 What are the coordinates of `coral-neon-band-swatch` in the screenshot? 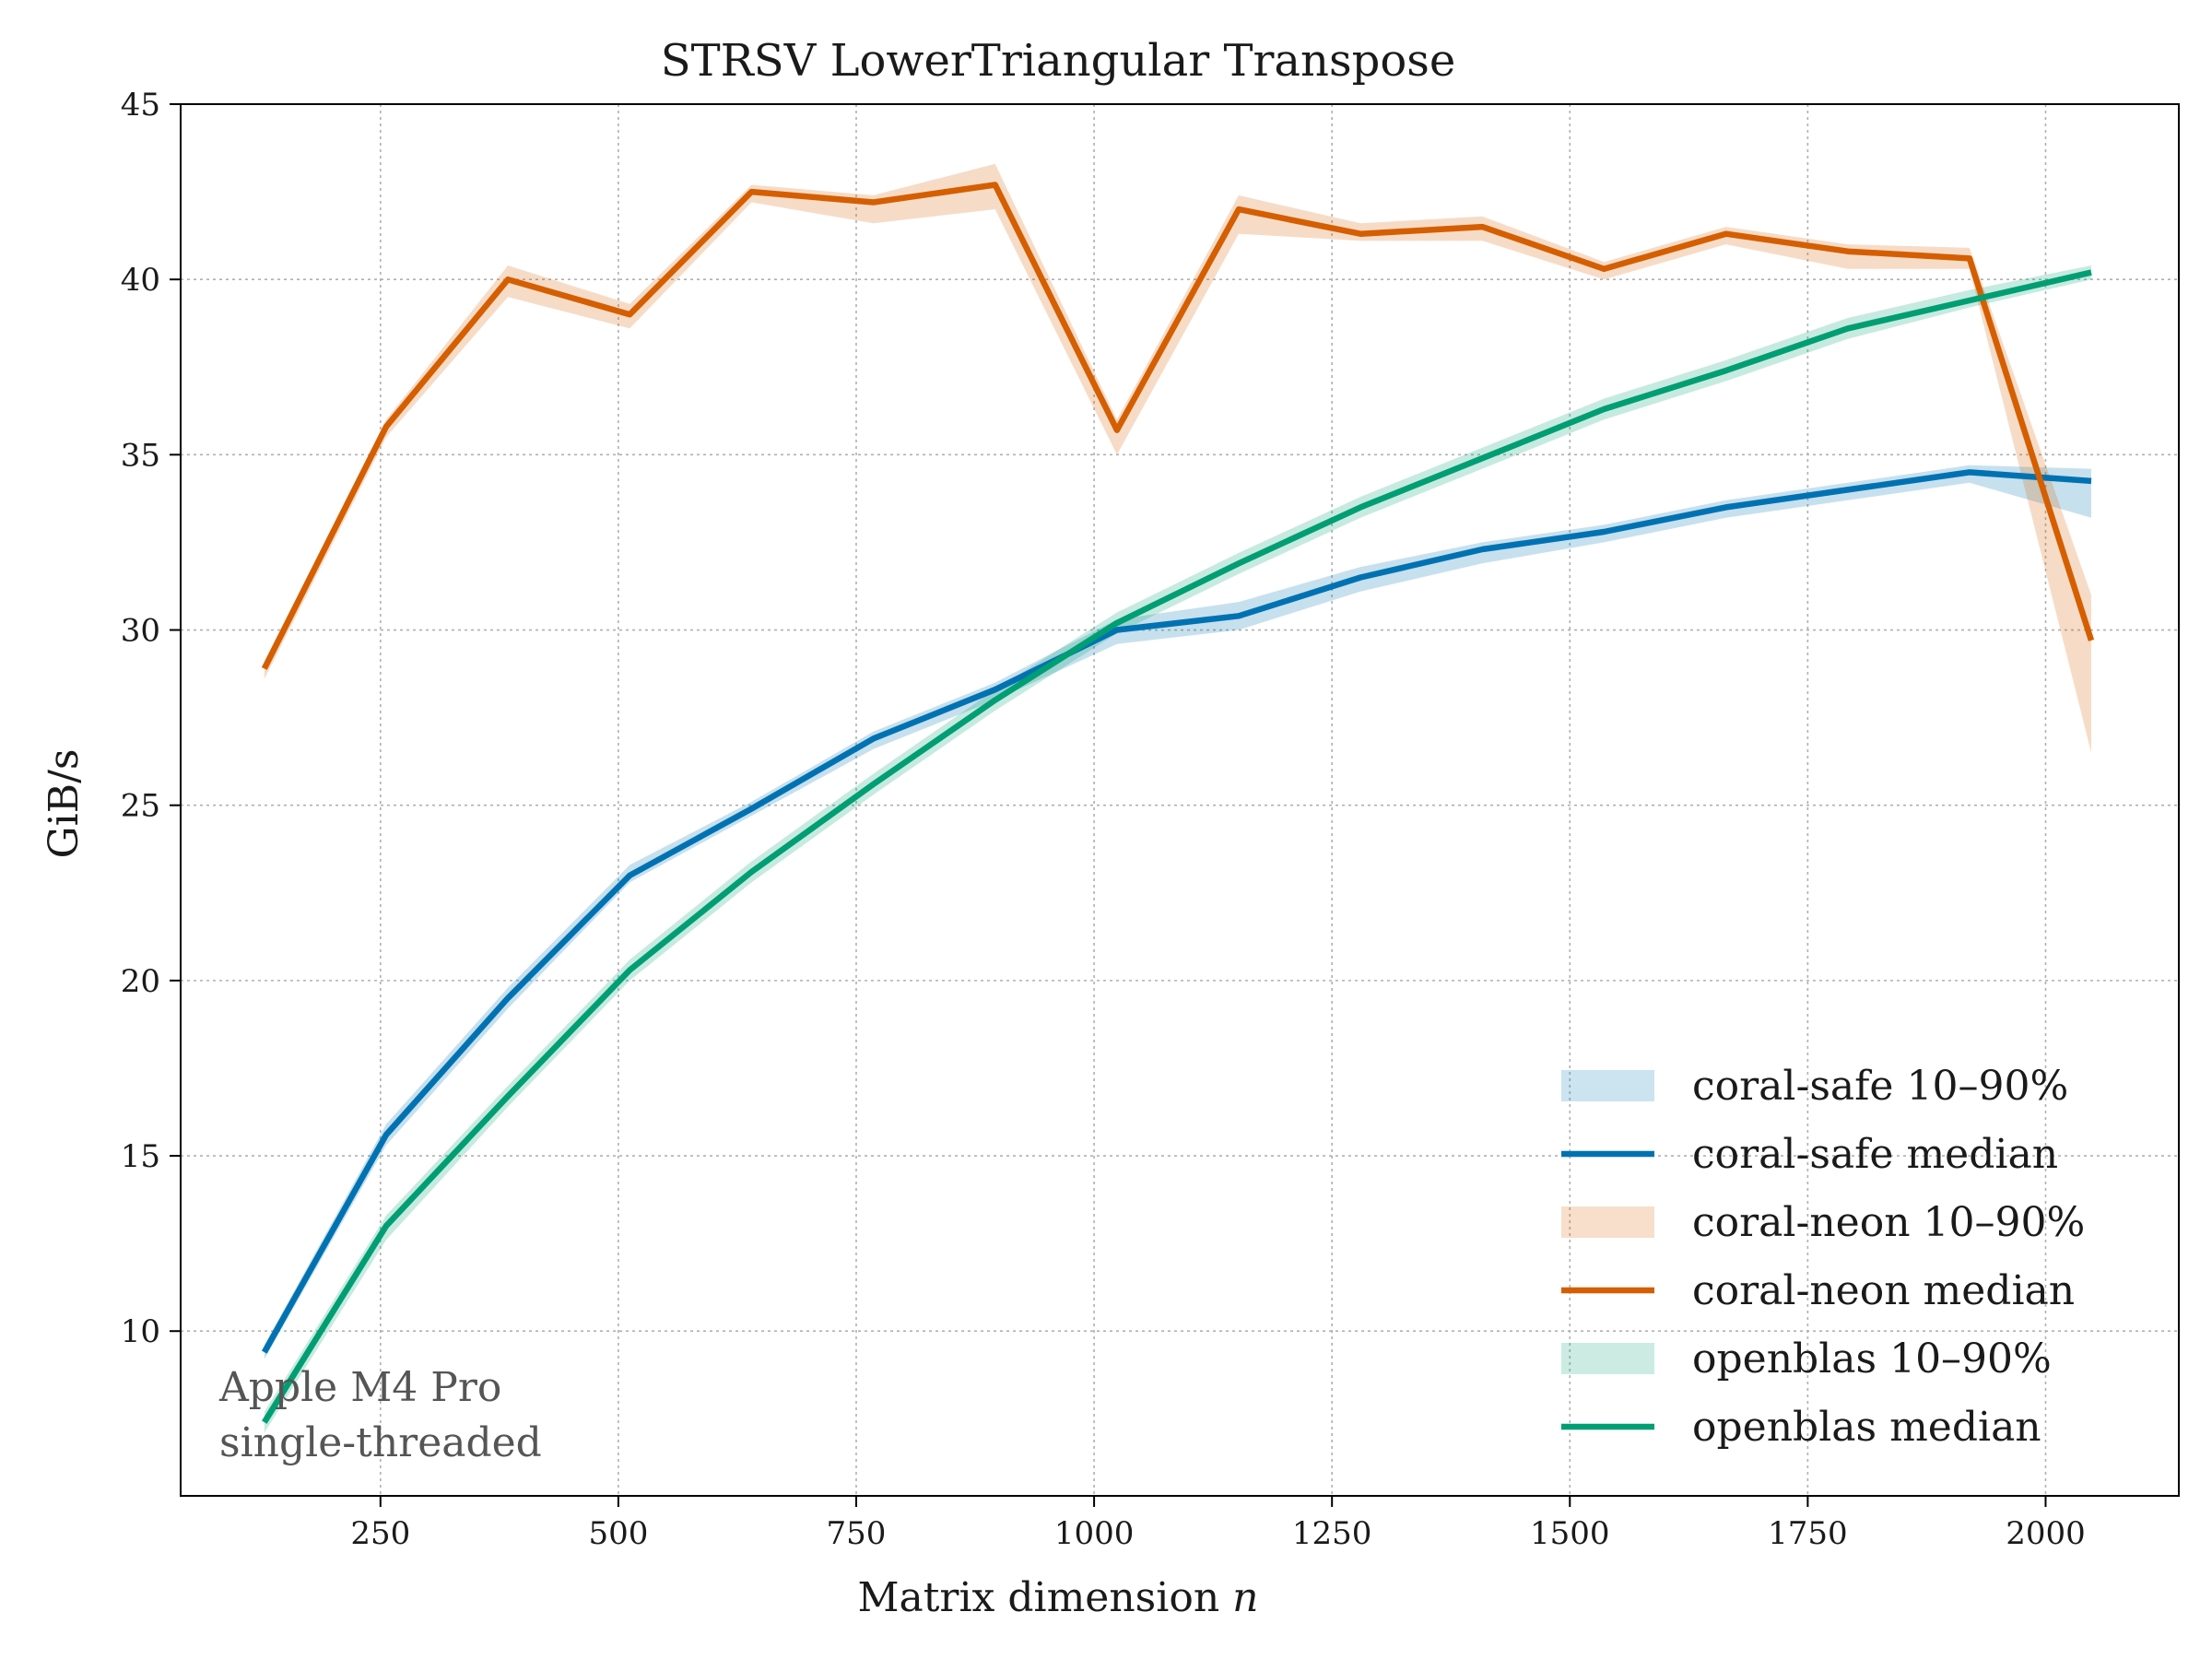 It's located at (1607, 1222).